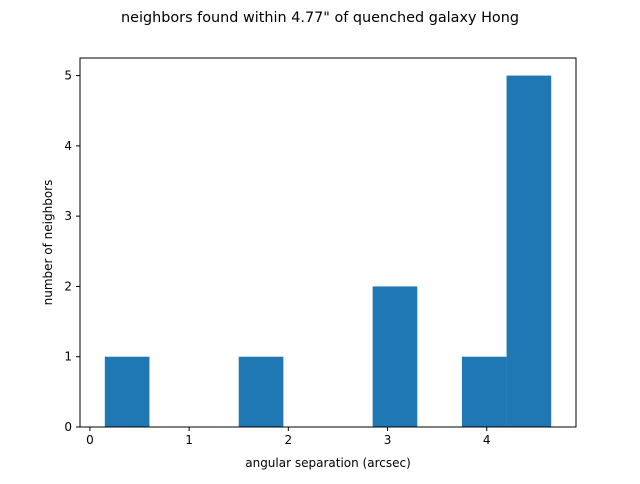 The height and width of the screenshot is (484, 640). Describe the element at coordinates (90, 440) in the screenshot. I see `x-tick-label: 0` at that location.